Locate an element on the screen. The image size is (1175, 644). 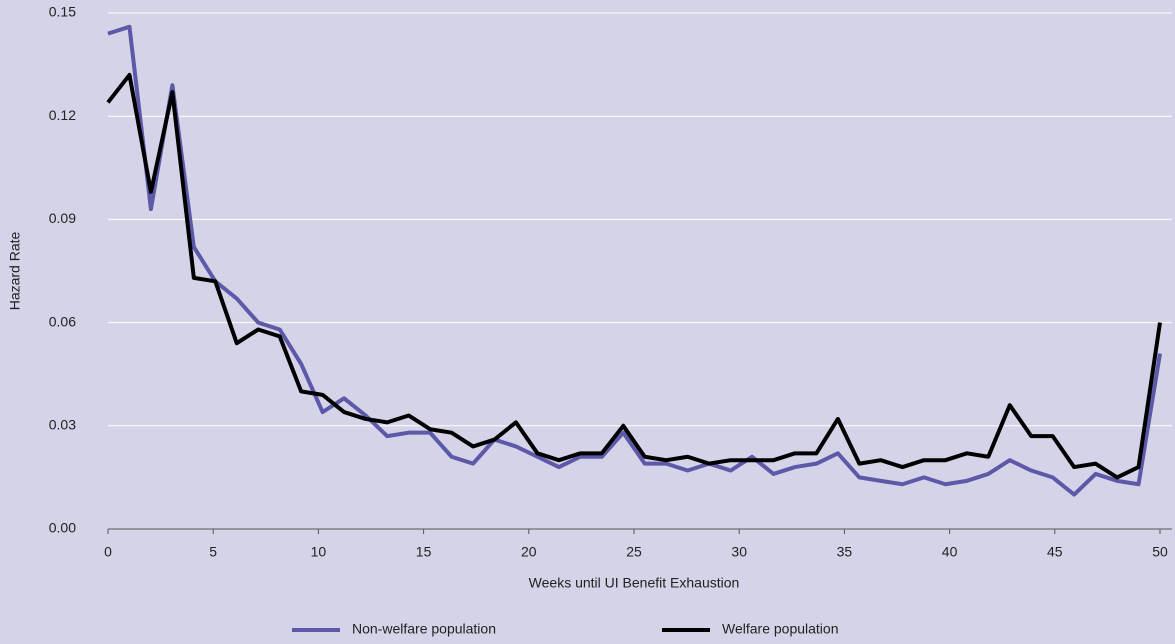
x-tick-label: 25 is located at coordinates (634, 552).